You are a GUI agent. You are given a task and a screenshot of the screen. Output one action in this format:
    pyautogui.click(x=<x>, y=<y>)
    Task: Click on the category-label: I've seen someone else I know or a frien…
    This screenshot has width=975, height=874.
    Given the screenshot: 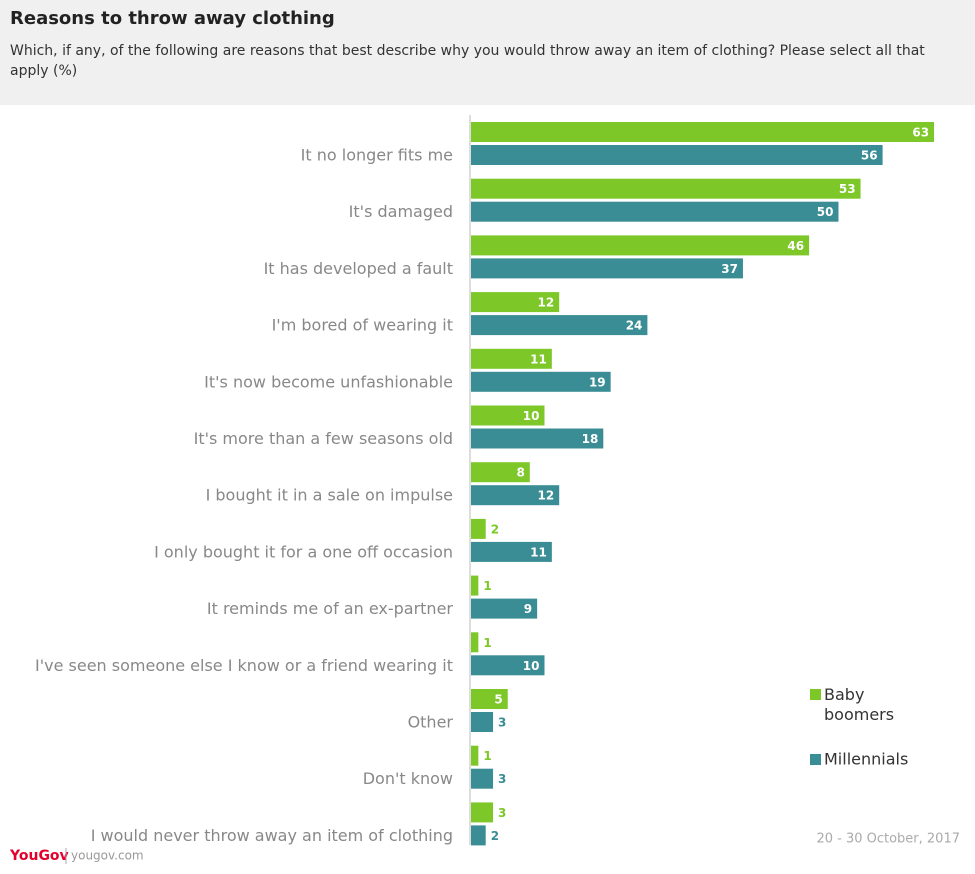 What is the action you would take?
    pyautogui.click(x=244, y=665)
    